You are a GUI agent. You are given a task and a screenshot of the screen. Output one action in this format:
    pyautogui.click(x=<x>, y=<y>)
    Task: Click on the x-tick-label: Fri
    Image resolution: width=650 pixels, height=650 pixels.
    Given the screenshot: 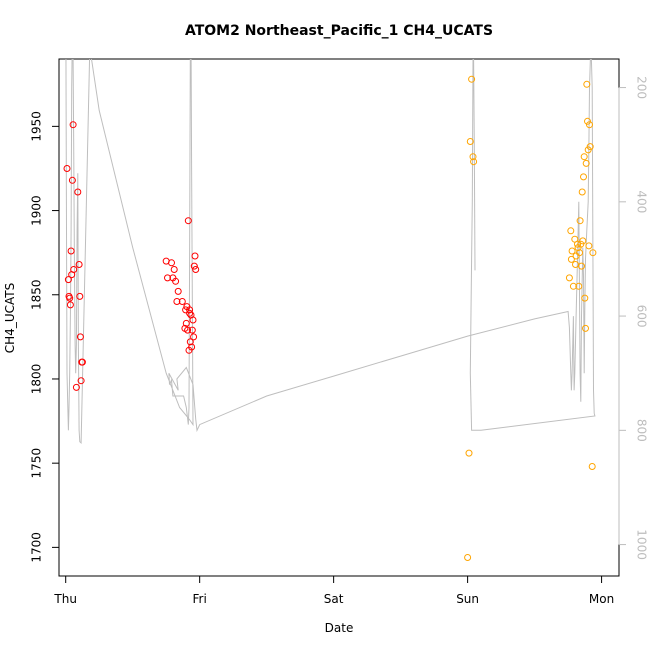 What is the action you would take?
    pyautogui.click(x=200, y=599)
    